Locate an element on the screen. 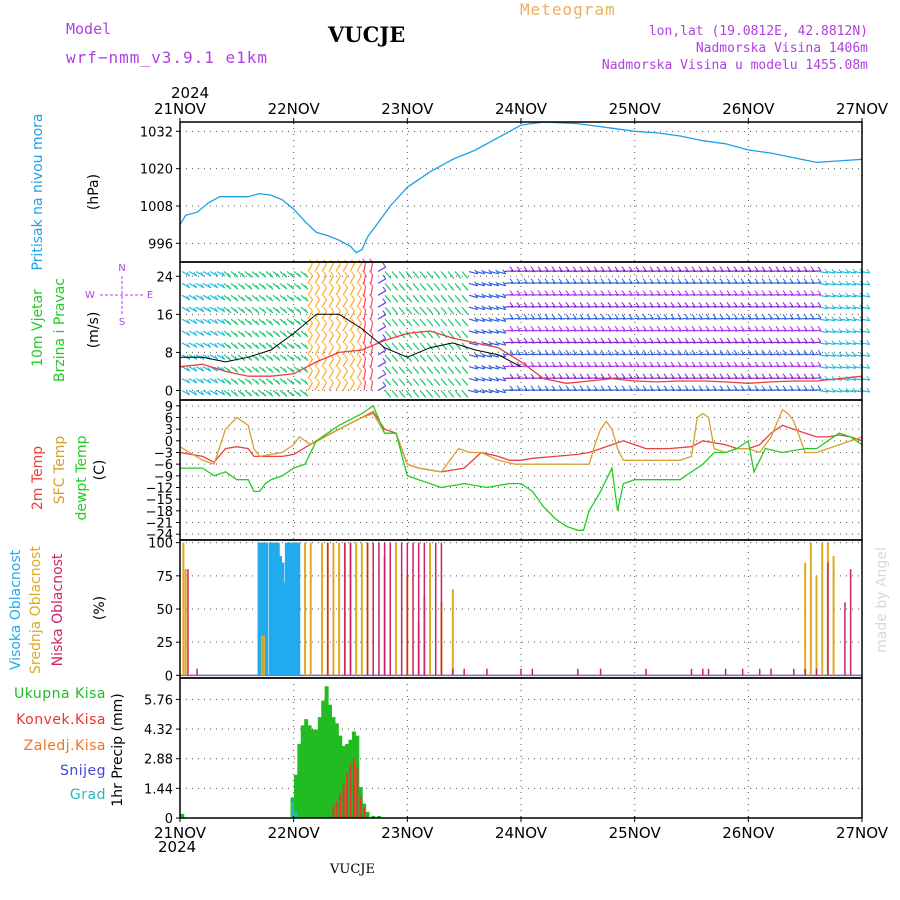 The image size is (900, 900). pressure-axis-unit: (hPa) is located at coordinates (94, 192).